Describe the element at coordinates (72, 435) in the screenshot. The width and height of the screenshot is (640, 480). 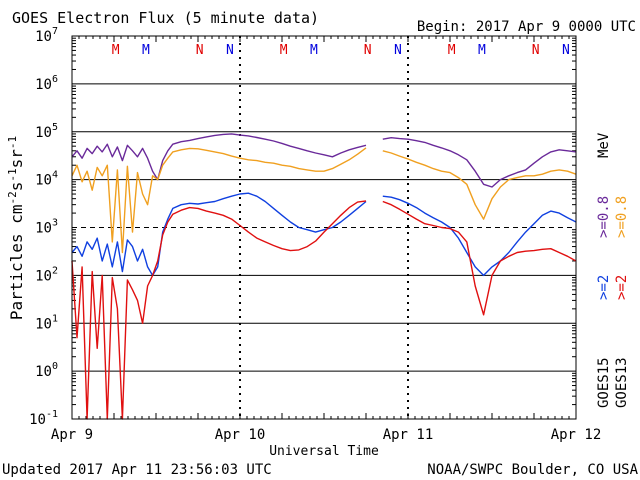
I see `x-tick-label: Apr 9` at that location.